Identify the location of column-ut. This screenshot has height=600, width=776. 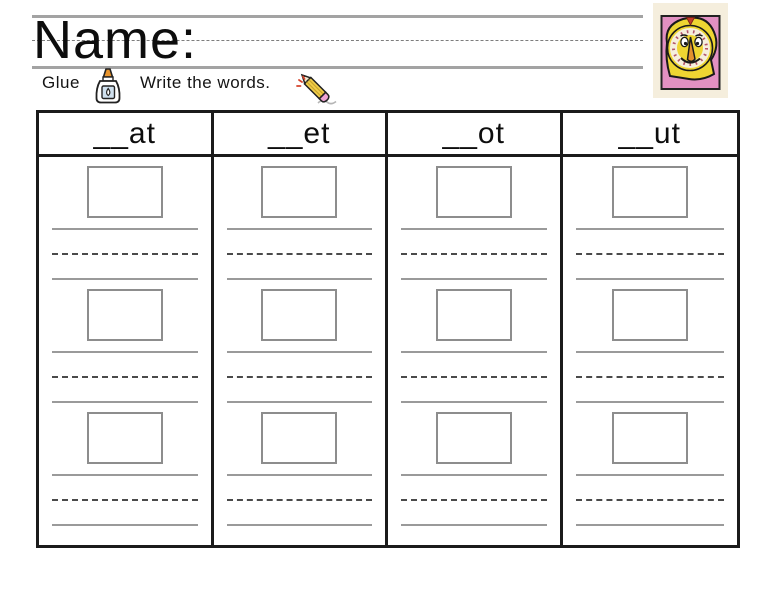
(650, 351).